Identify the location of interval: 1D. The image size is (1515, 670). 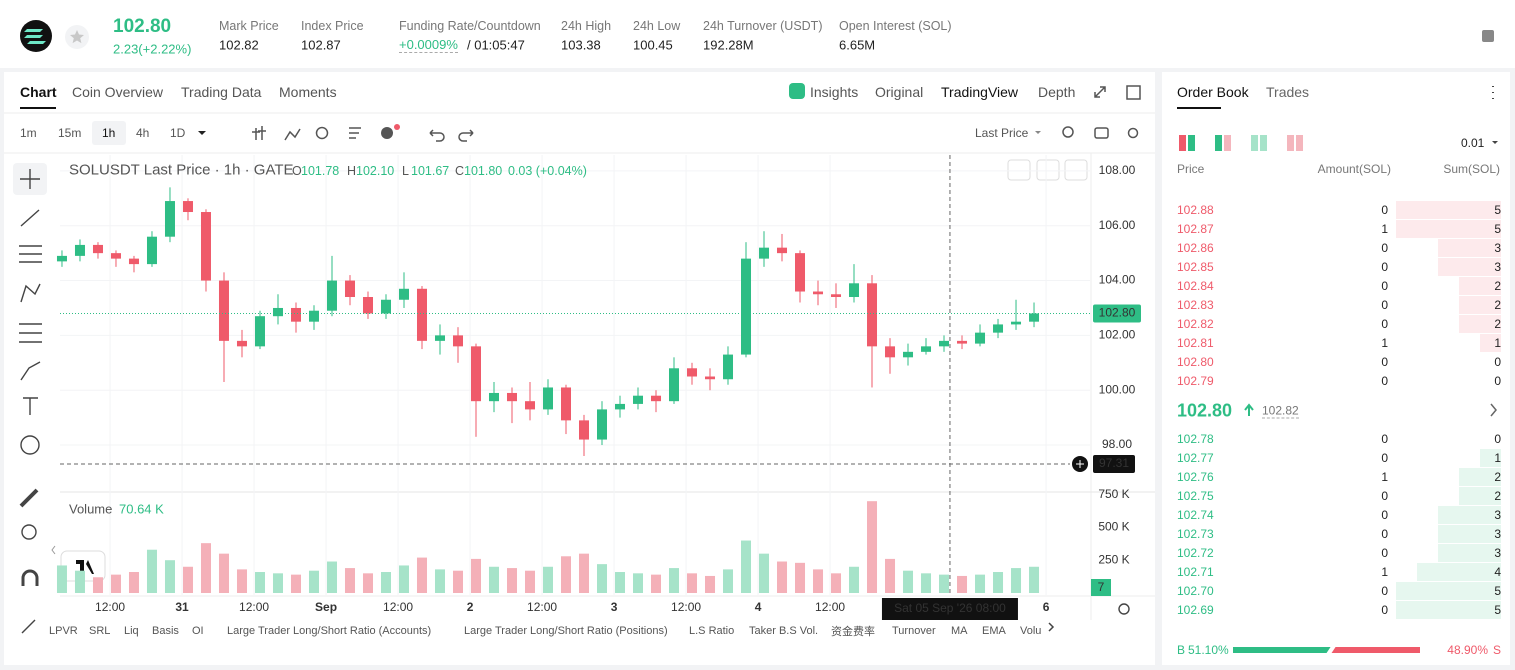
(178, 133).